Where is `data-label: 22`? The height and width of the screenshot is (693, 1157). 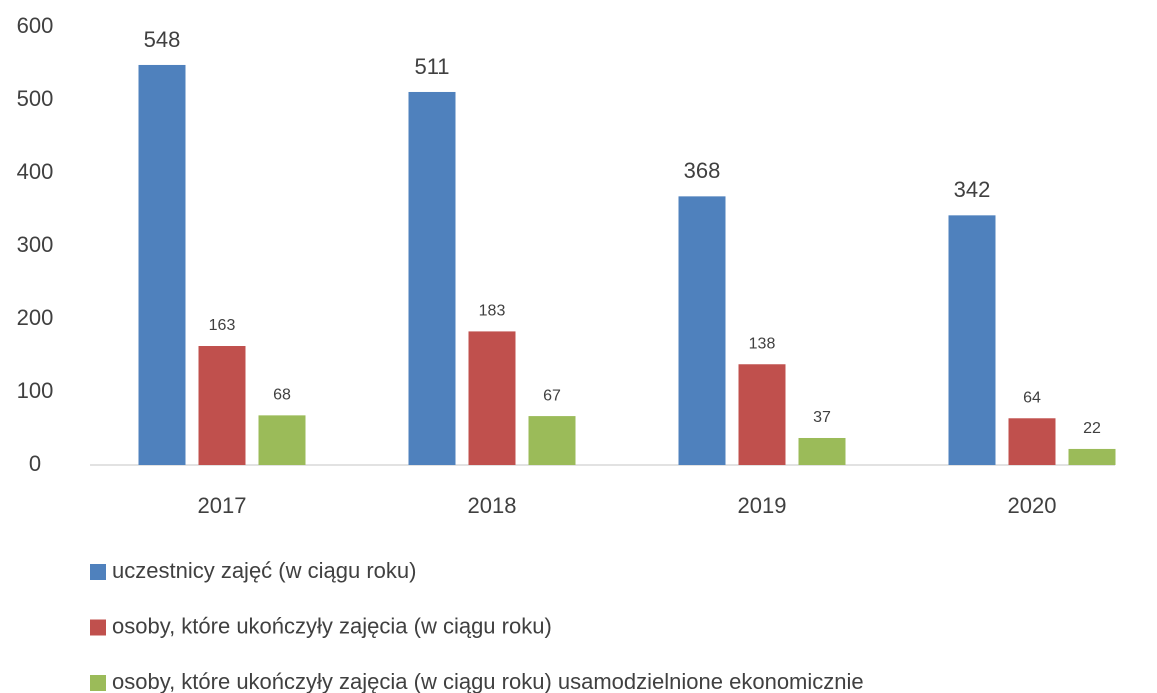 data-label: 22 is located at coordinates (1092, 428).